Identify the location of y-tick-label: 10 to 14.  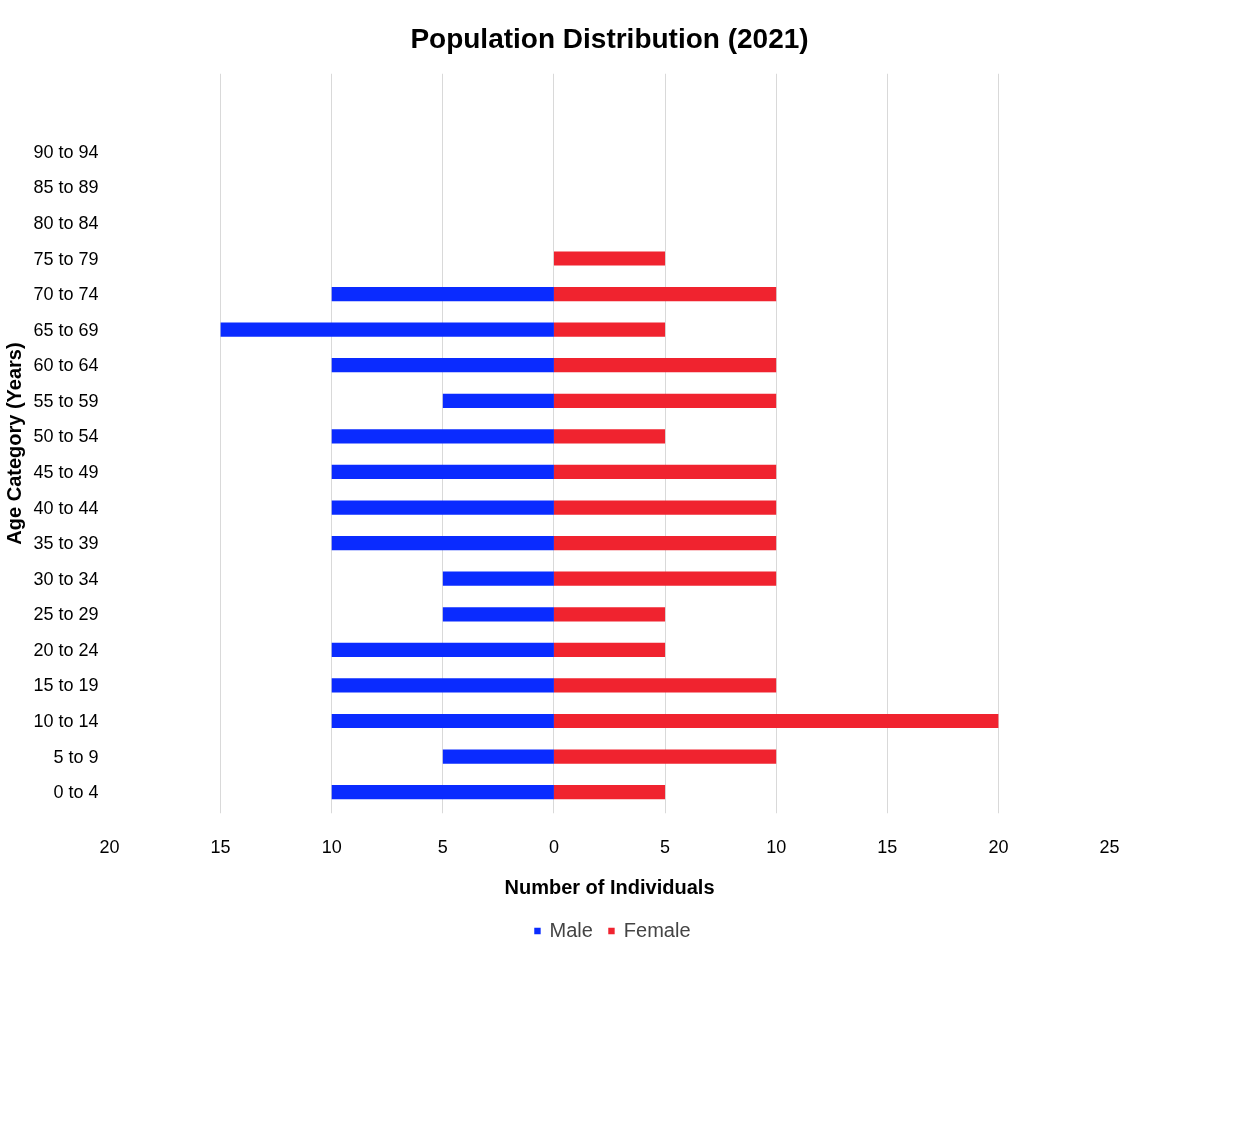
(66, 721).